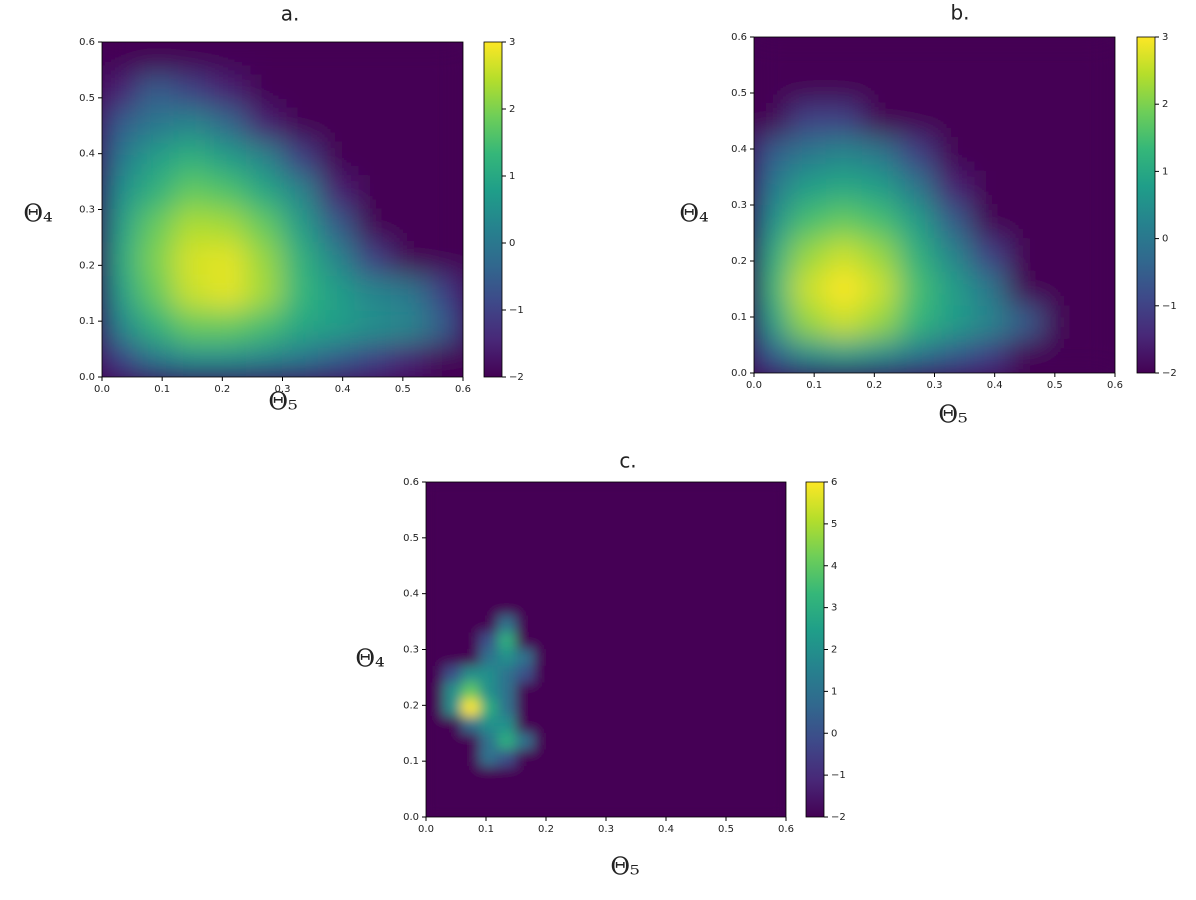 Image resolution: width=1196 pixels, height=900 pixels. What do you see at coordinates (935, 385) in the screenshot?
I see `x-tick-label: 0.3` at bounding box center [935, 385].